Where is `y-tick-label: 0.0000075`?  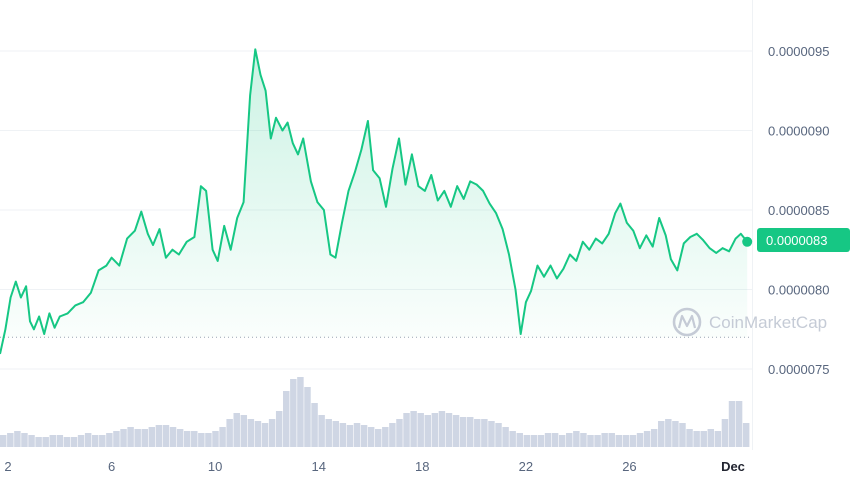
y-tick-label: 0.0000075 is located at coordinates (798, 369).